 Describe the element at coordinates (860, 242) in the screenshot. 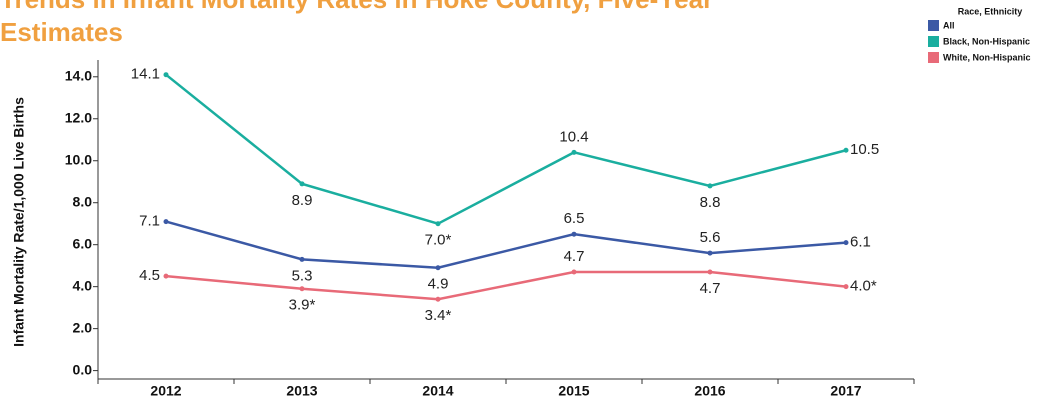

I see `data-label: 6.1` at that location.